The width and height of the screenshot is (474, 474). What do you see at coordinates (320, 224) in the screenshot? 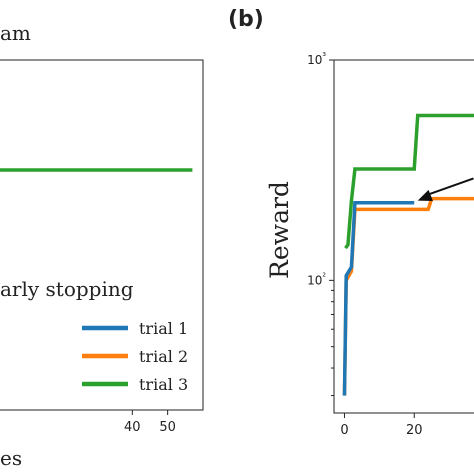
I see `right-yaxis-ticks: 10² 10³` at bounding box center [320, 224].